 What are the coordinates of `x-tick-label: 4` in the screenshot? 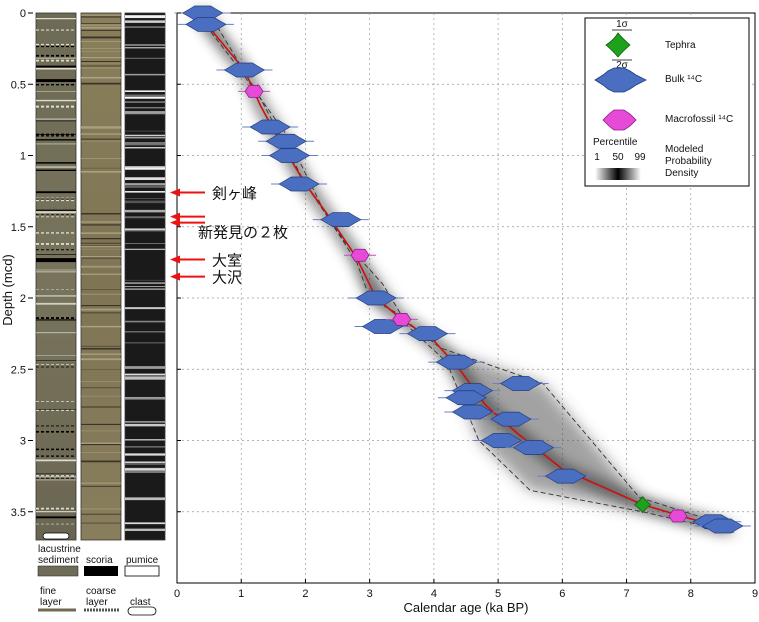 It's located at (434, 594).